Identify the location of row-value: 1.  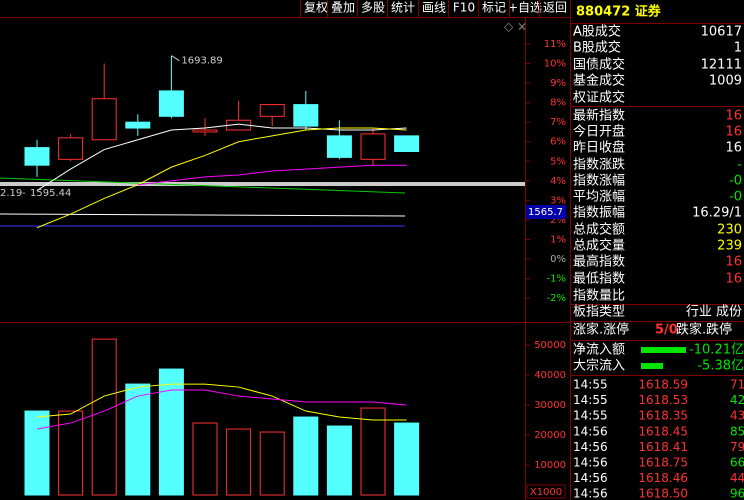
(738, 48).